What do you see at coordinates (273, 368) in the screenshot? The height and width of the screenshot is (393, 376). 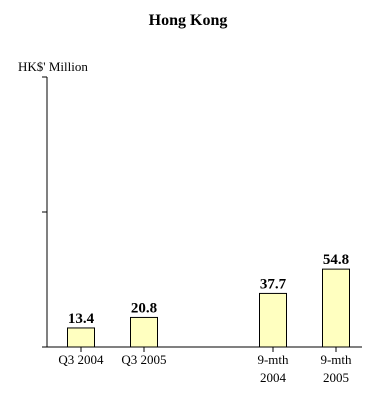 I see `category-label-2: 9-mth 2004` at bounding box center [273, 368].